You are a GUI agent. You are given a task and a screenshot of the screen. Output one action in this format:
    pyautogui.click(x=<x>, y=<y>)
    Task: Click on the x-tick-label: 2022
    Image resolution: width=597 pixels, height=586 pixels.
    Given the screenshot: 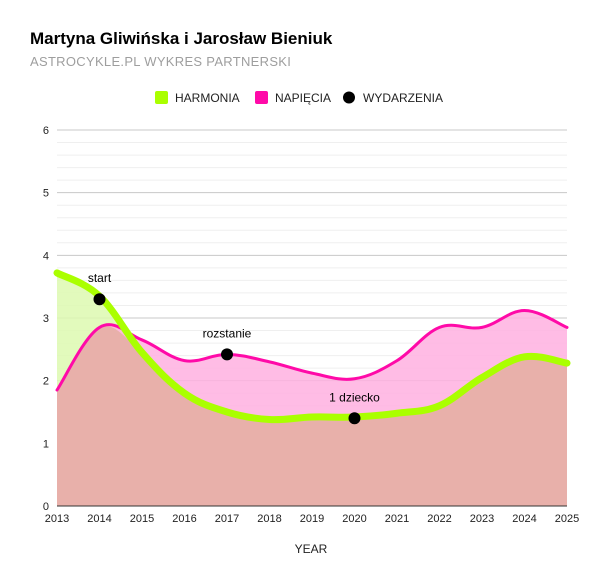 What is the action you would take?
    pyautogui.click(x=439, y=519)
    